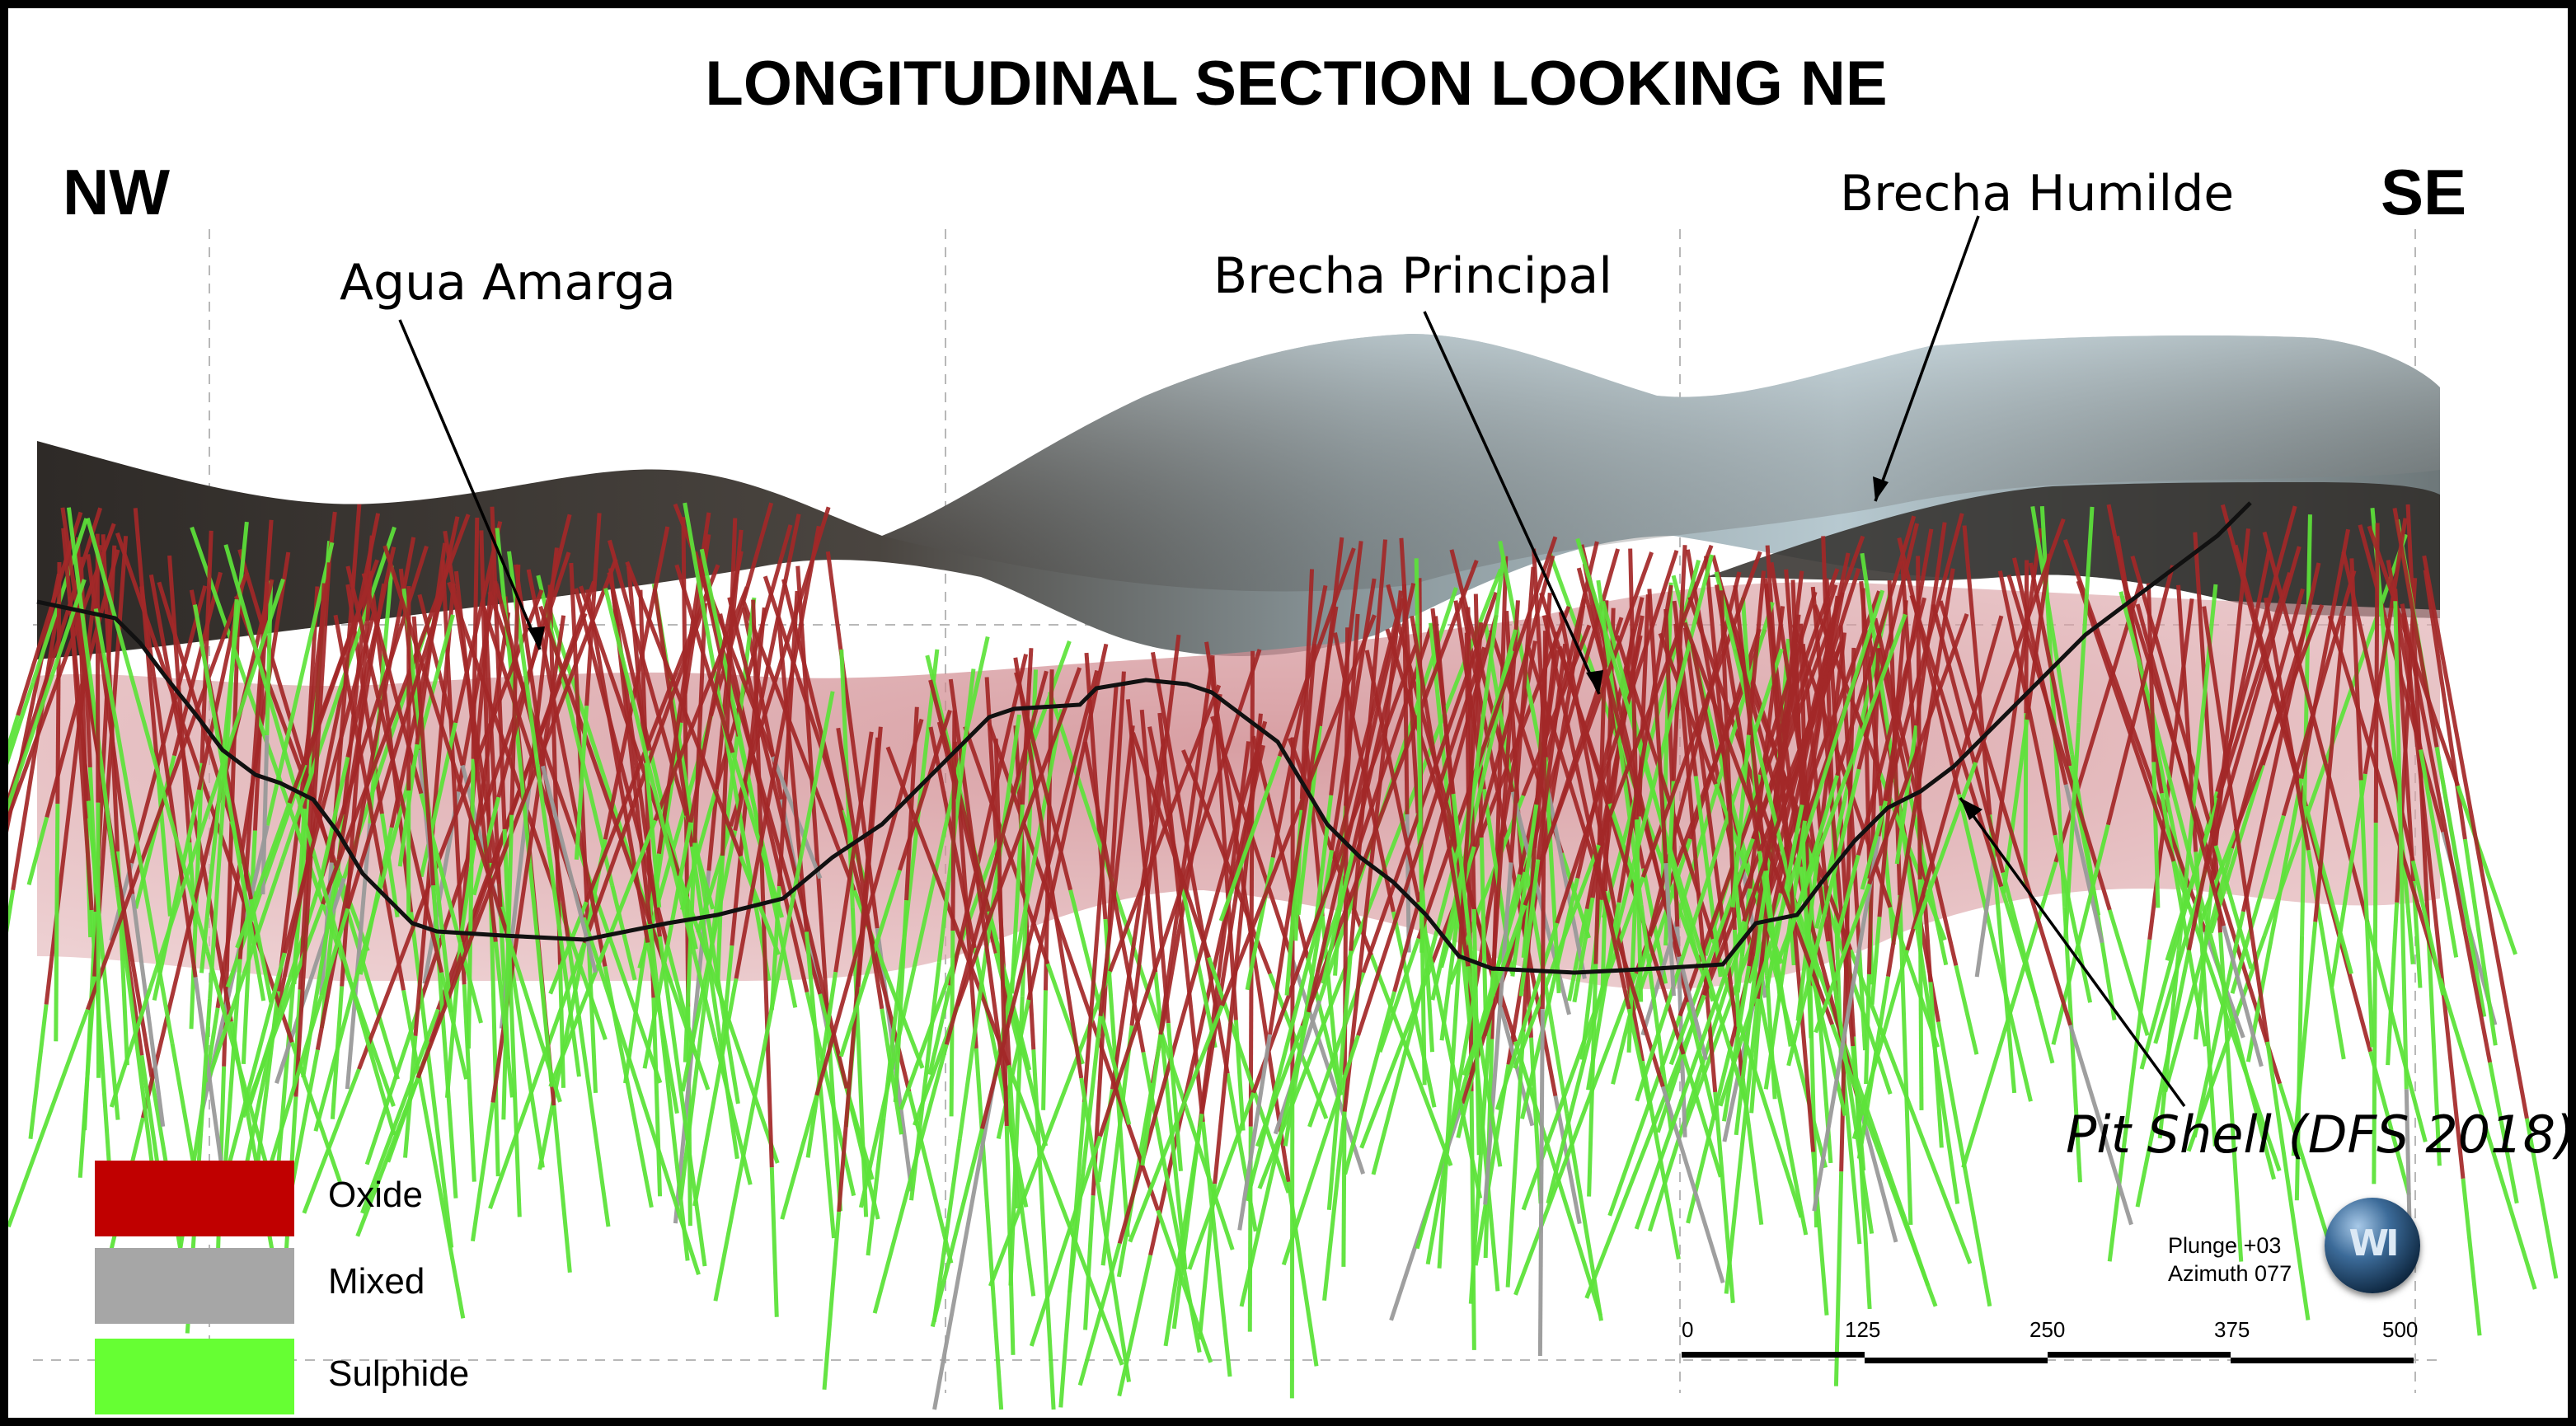 The width and height of the screenshot is (2576, 1426). Describe the element at coordinates (2232, 1329) in the screenshot. I see `scale-tick-375: 375` at that location.